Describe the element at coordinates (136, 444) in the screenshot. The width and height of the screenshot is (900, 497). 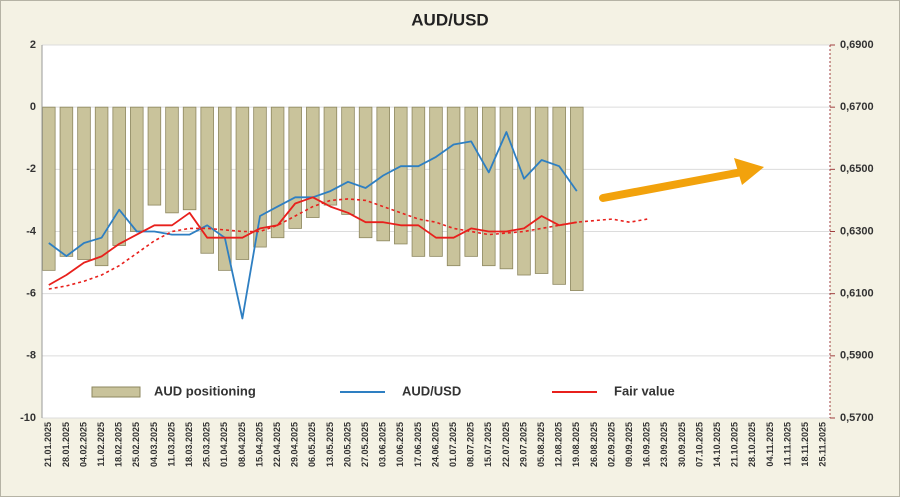
I see `x-tick-label: 25.02.2025` at that location.